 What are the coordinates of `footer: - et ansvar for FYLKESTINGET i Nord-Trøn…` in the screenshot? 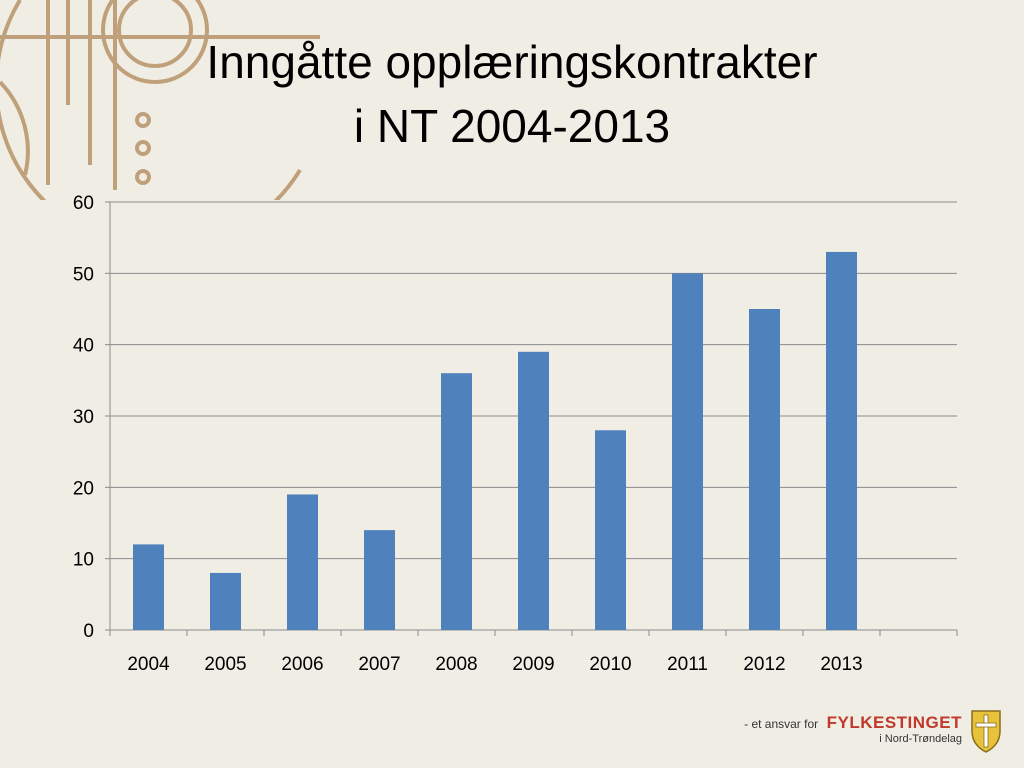 It's located at (873, 731).